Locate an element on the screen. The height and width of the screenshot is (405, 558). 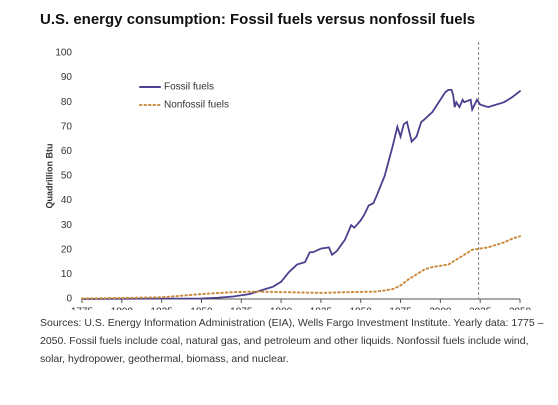
x-tick-label: 2050 is located at coordinates (520, 308).